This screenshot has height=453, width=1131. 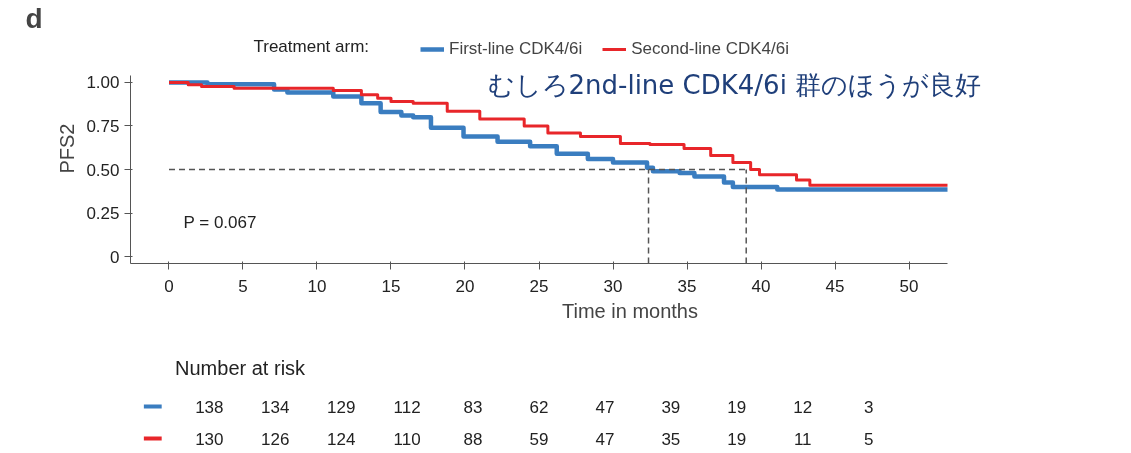 I want to click on x-tick-label: 20, so click(x=465, y=286).